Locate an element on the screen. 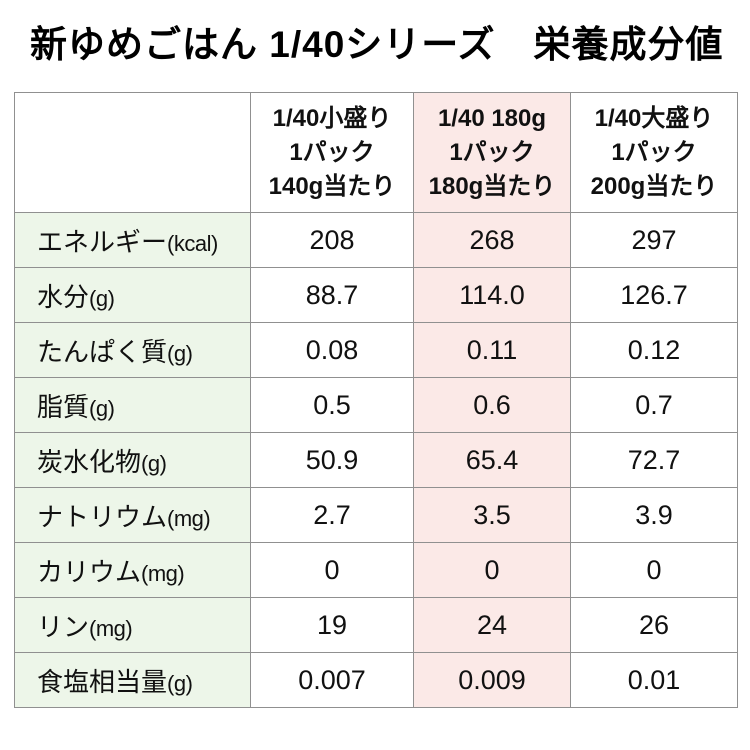 This screenshot has height=750, width=750. value-cell: 0.01 is located at coordinates (654, 680).